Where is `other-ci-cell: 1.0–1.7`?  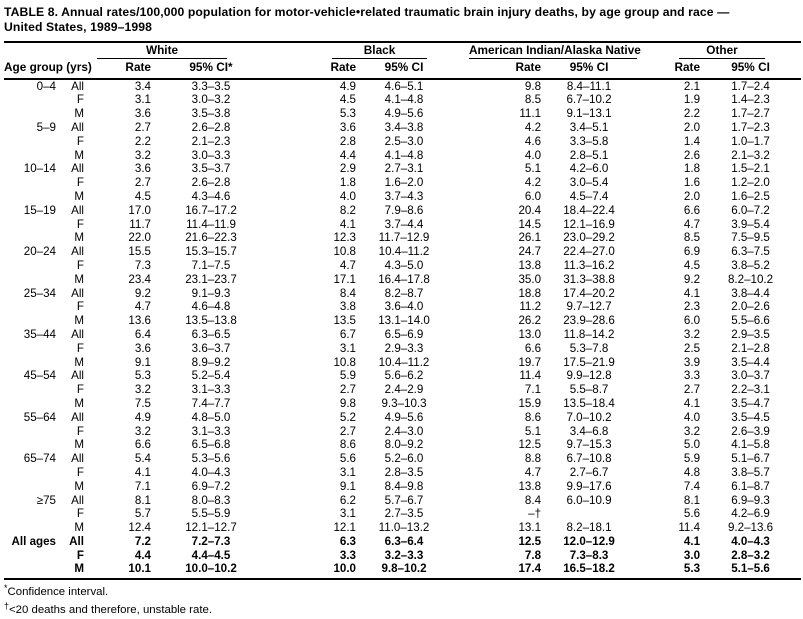 other-ci-cell: 1.0–1.7 is located at coordinates (750, 141).